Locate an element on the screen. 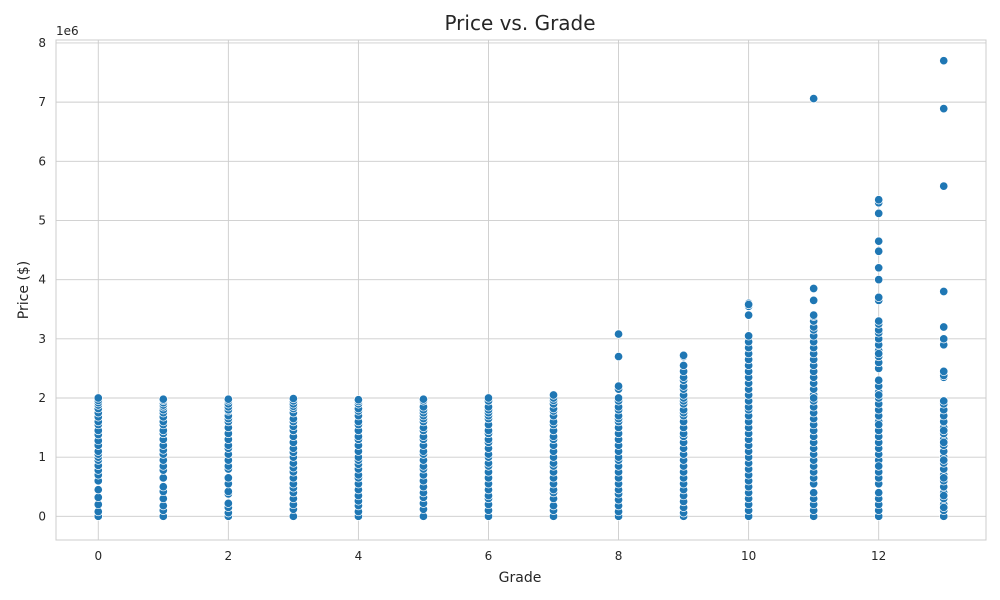 Image resolution: width=1000 pixels, height=600 pixels. y-axis-offset-label: 1e6 is located at coordinates (67, 31).